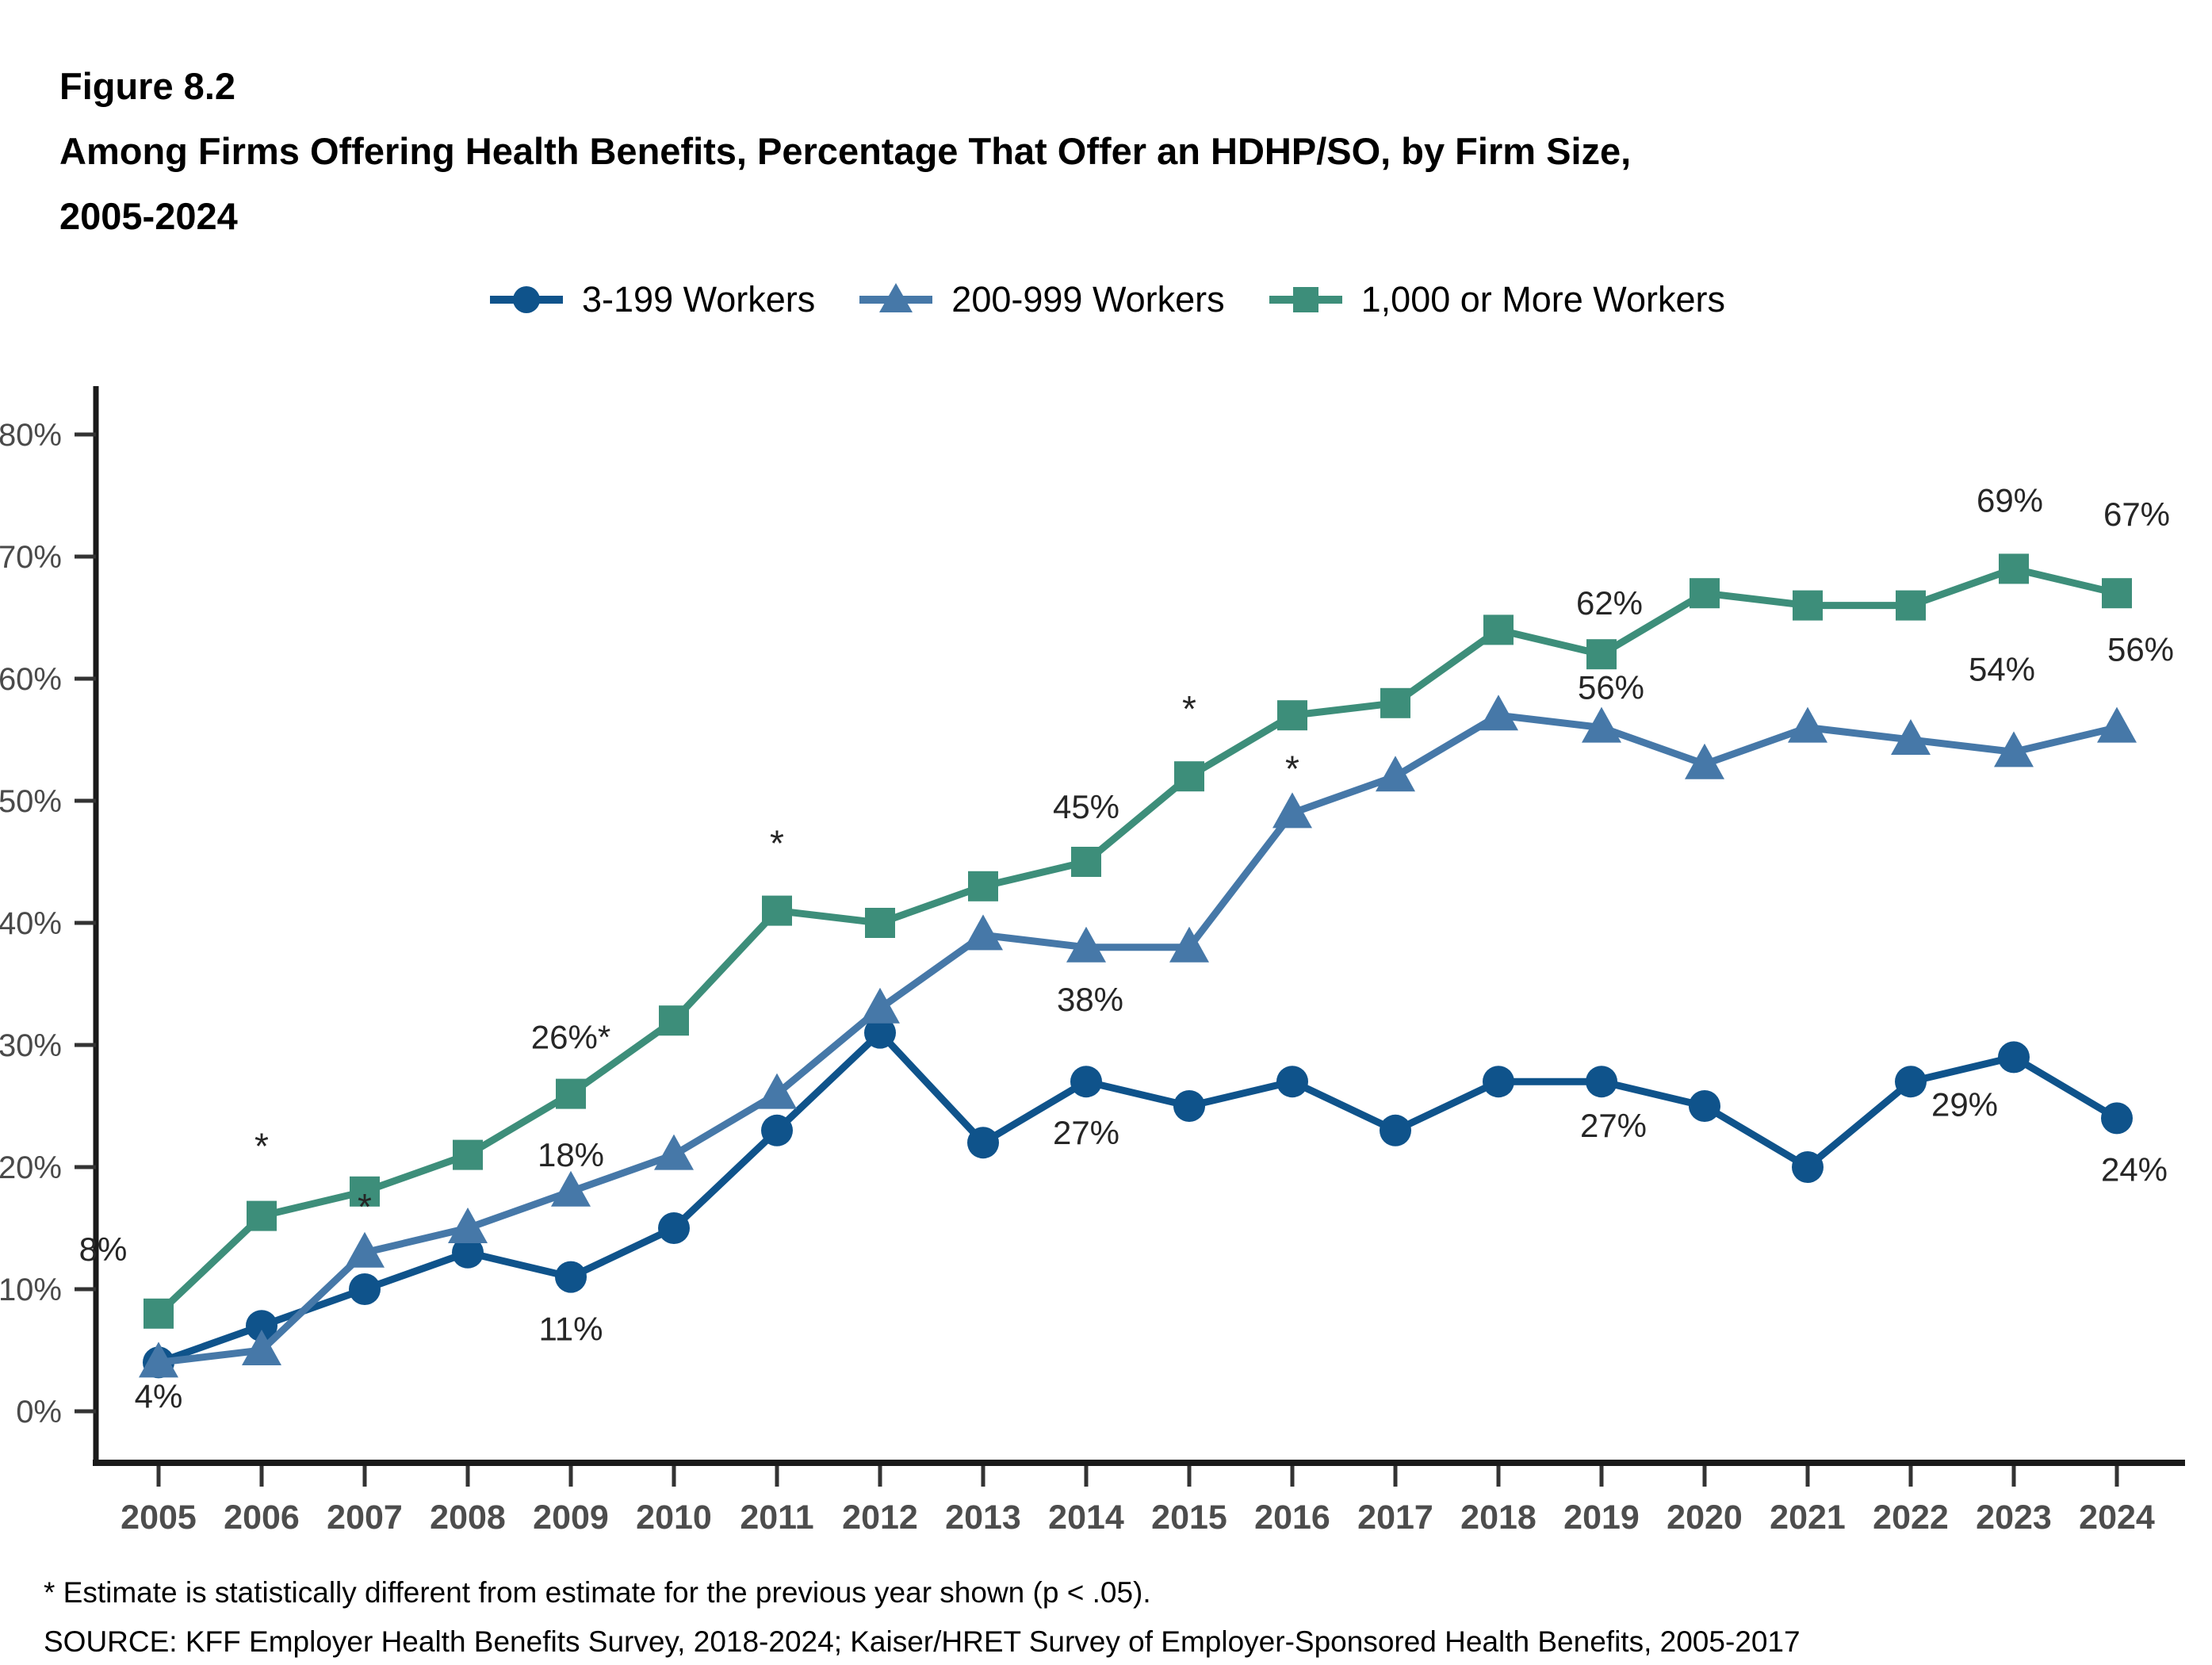  What do you see at coordinates (2140, 649) in the screenshot?
I see `data-point-label: 56%` at bounding box center [2140, 649].